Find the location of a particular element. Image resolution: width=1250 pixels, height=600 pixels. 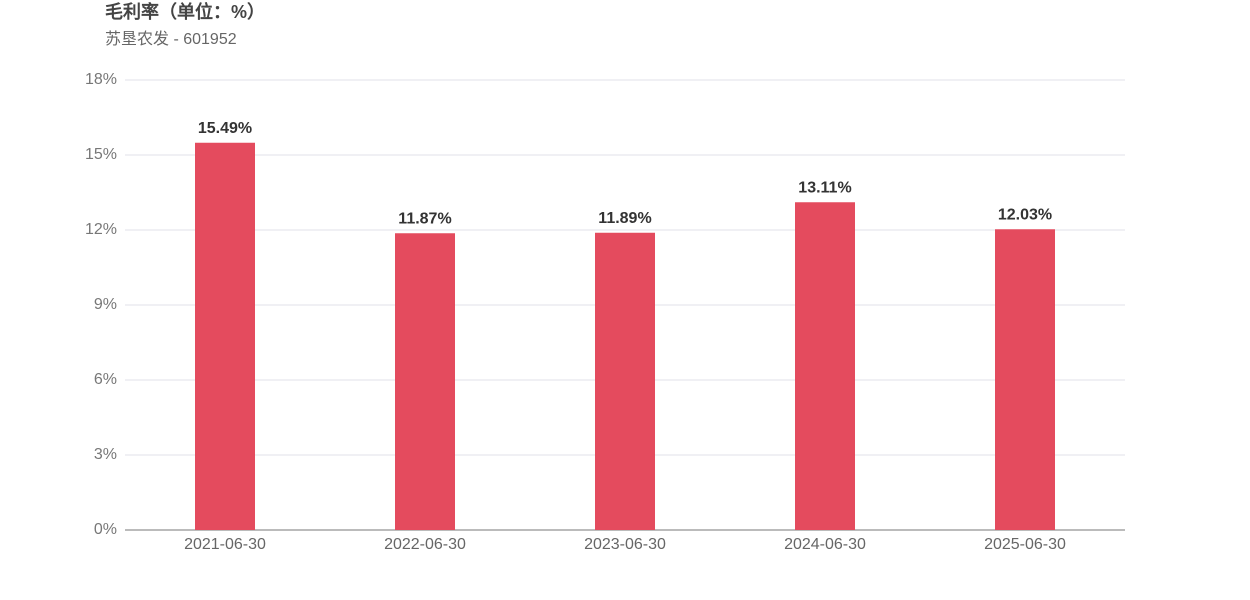

x-tick-label: 2021-06-30 is located at coordinates (225, 544).